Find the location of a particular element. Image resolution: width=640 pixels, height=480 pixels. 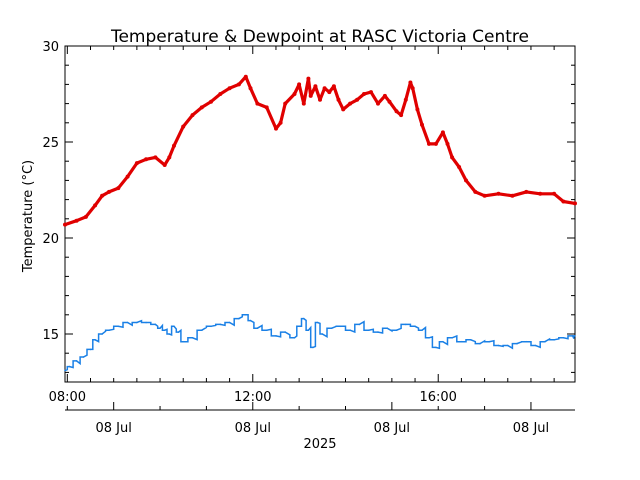

x-tick-label: 12:00 is located at coordinates (252, 397).